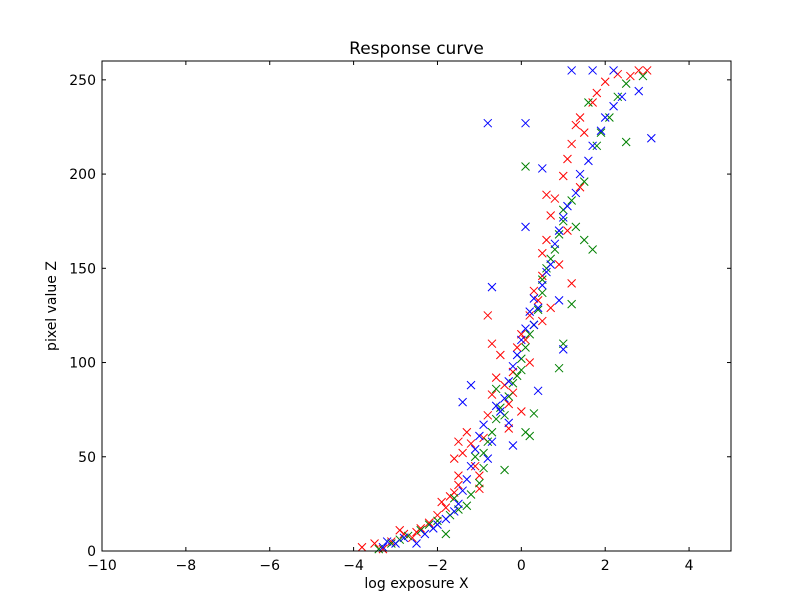 The width and height of the screenshot is (812, 612). What do you see at coordinates (82, 175) in the screenshot?
I see `y-tick-label: 200` at bounding box center [82, 175].